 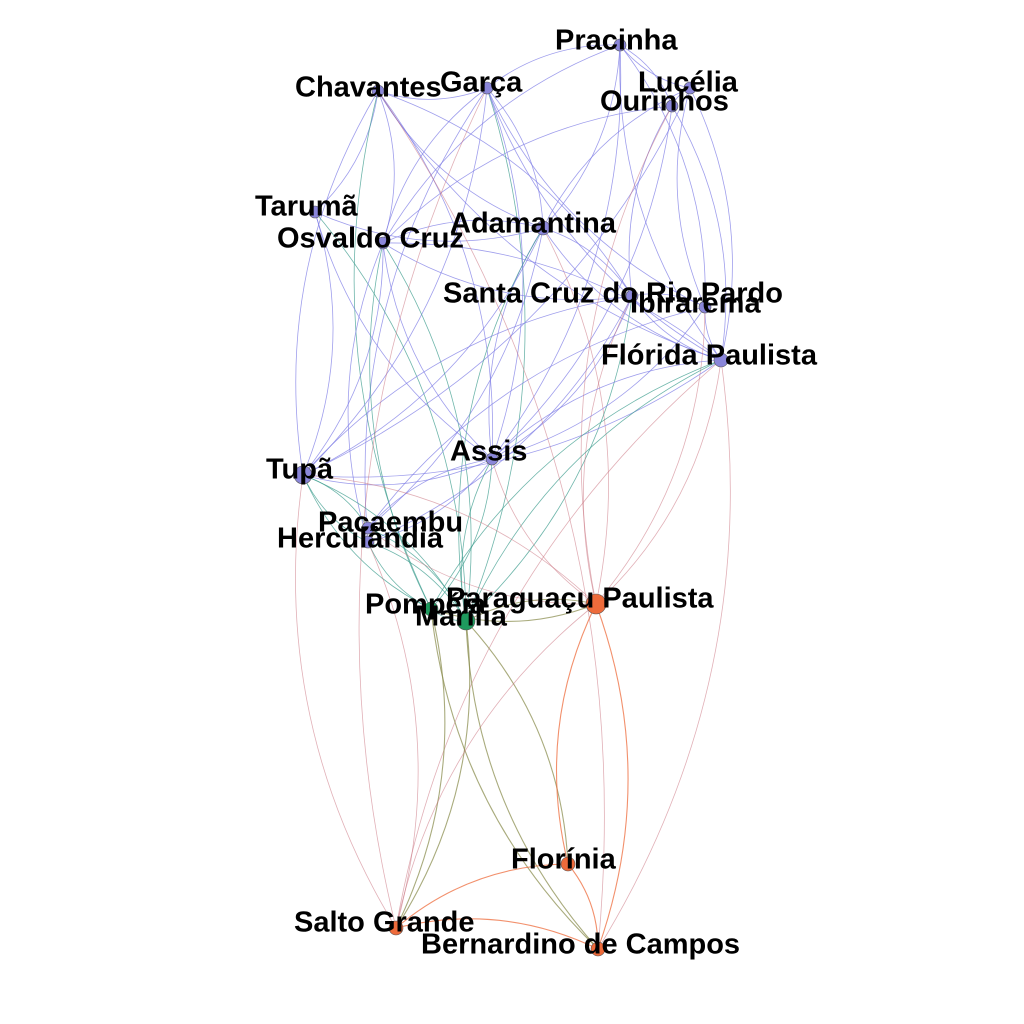 I want to click on node-ourinhos, so click(x=672, y=106).